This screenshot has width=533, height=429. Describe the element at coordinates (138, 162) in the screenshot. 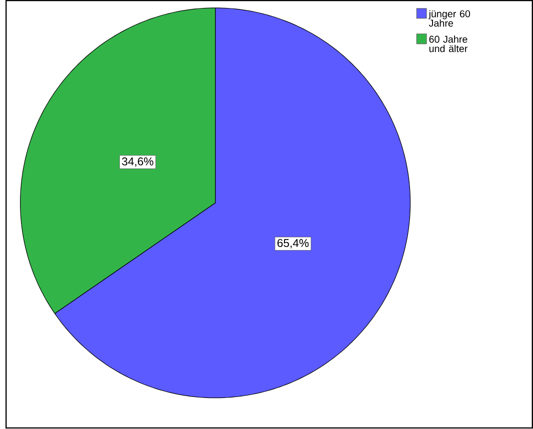

I see `data-label: 34,6%` at that location.